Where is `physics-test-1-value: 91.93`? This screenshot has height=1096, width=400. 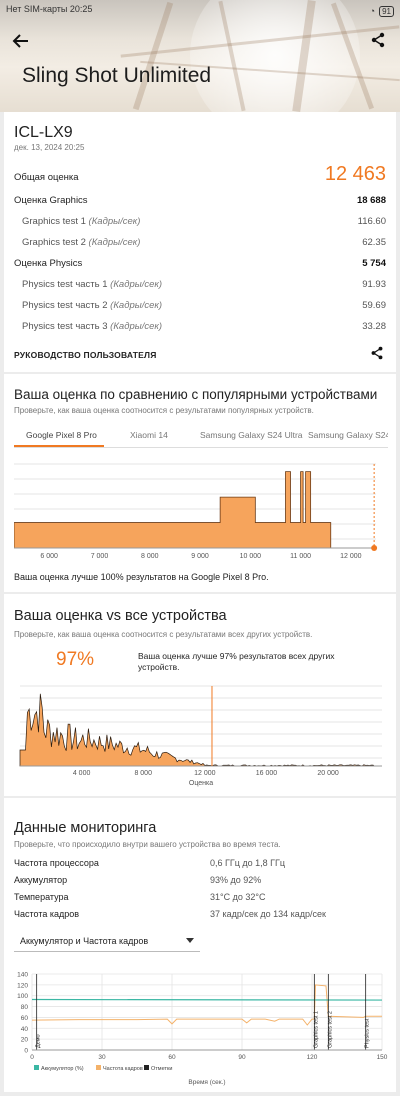 physics-test-1-value: 91.93 is located at coordinates (374, 284).